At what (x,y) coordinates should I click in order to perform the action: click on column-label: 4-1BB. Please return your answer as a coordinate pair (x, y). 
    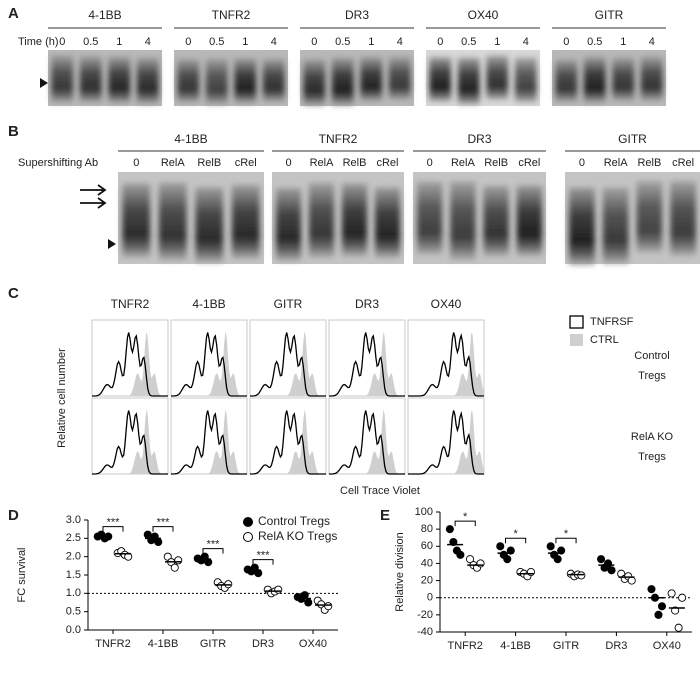
    Looking at the image, I should click on (208, 304).